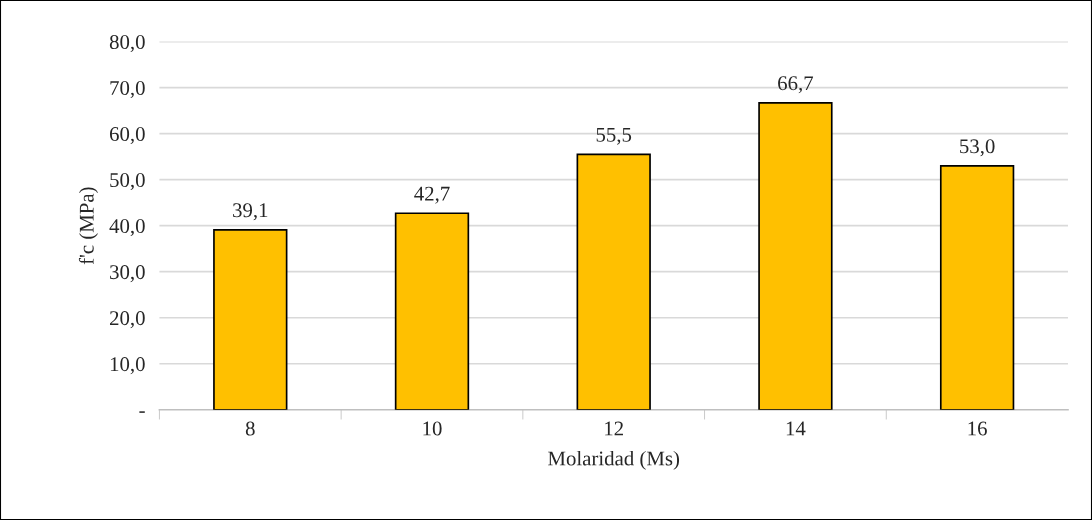 This screenshot has height=520, width=1092. Describe the element at coordinates (614, 136) in the screenshot. I see `data-label: 55,5` at that location.